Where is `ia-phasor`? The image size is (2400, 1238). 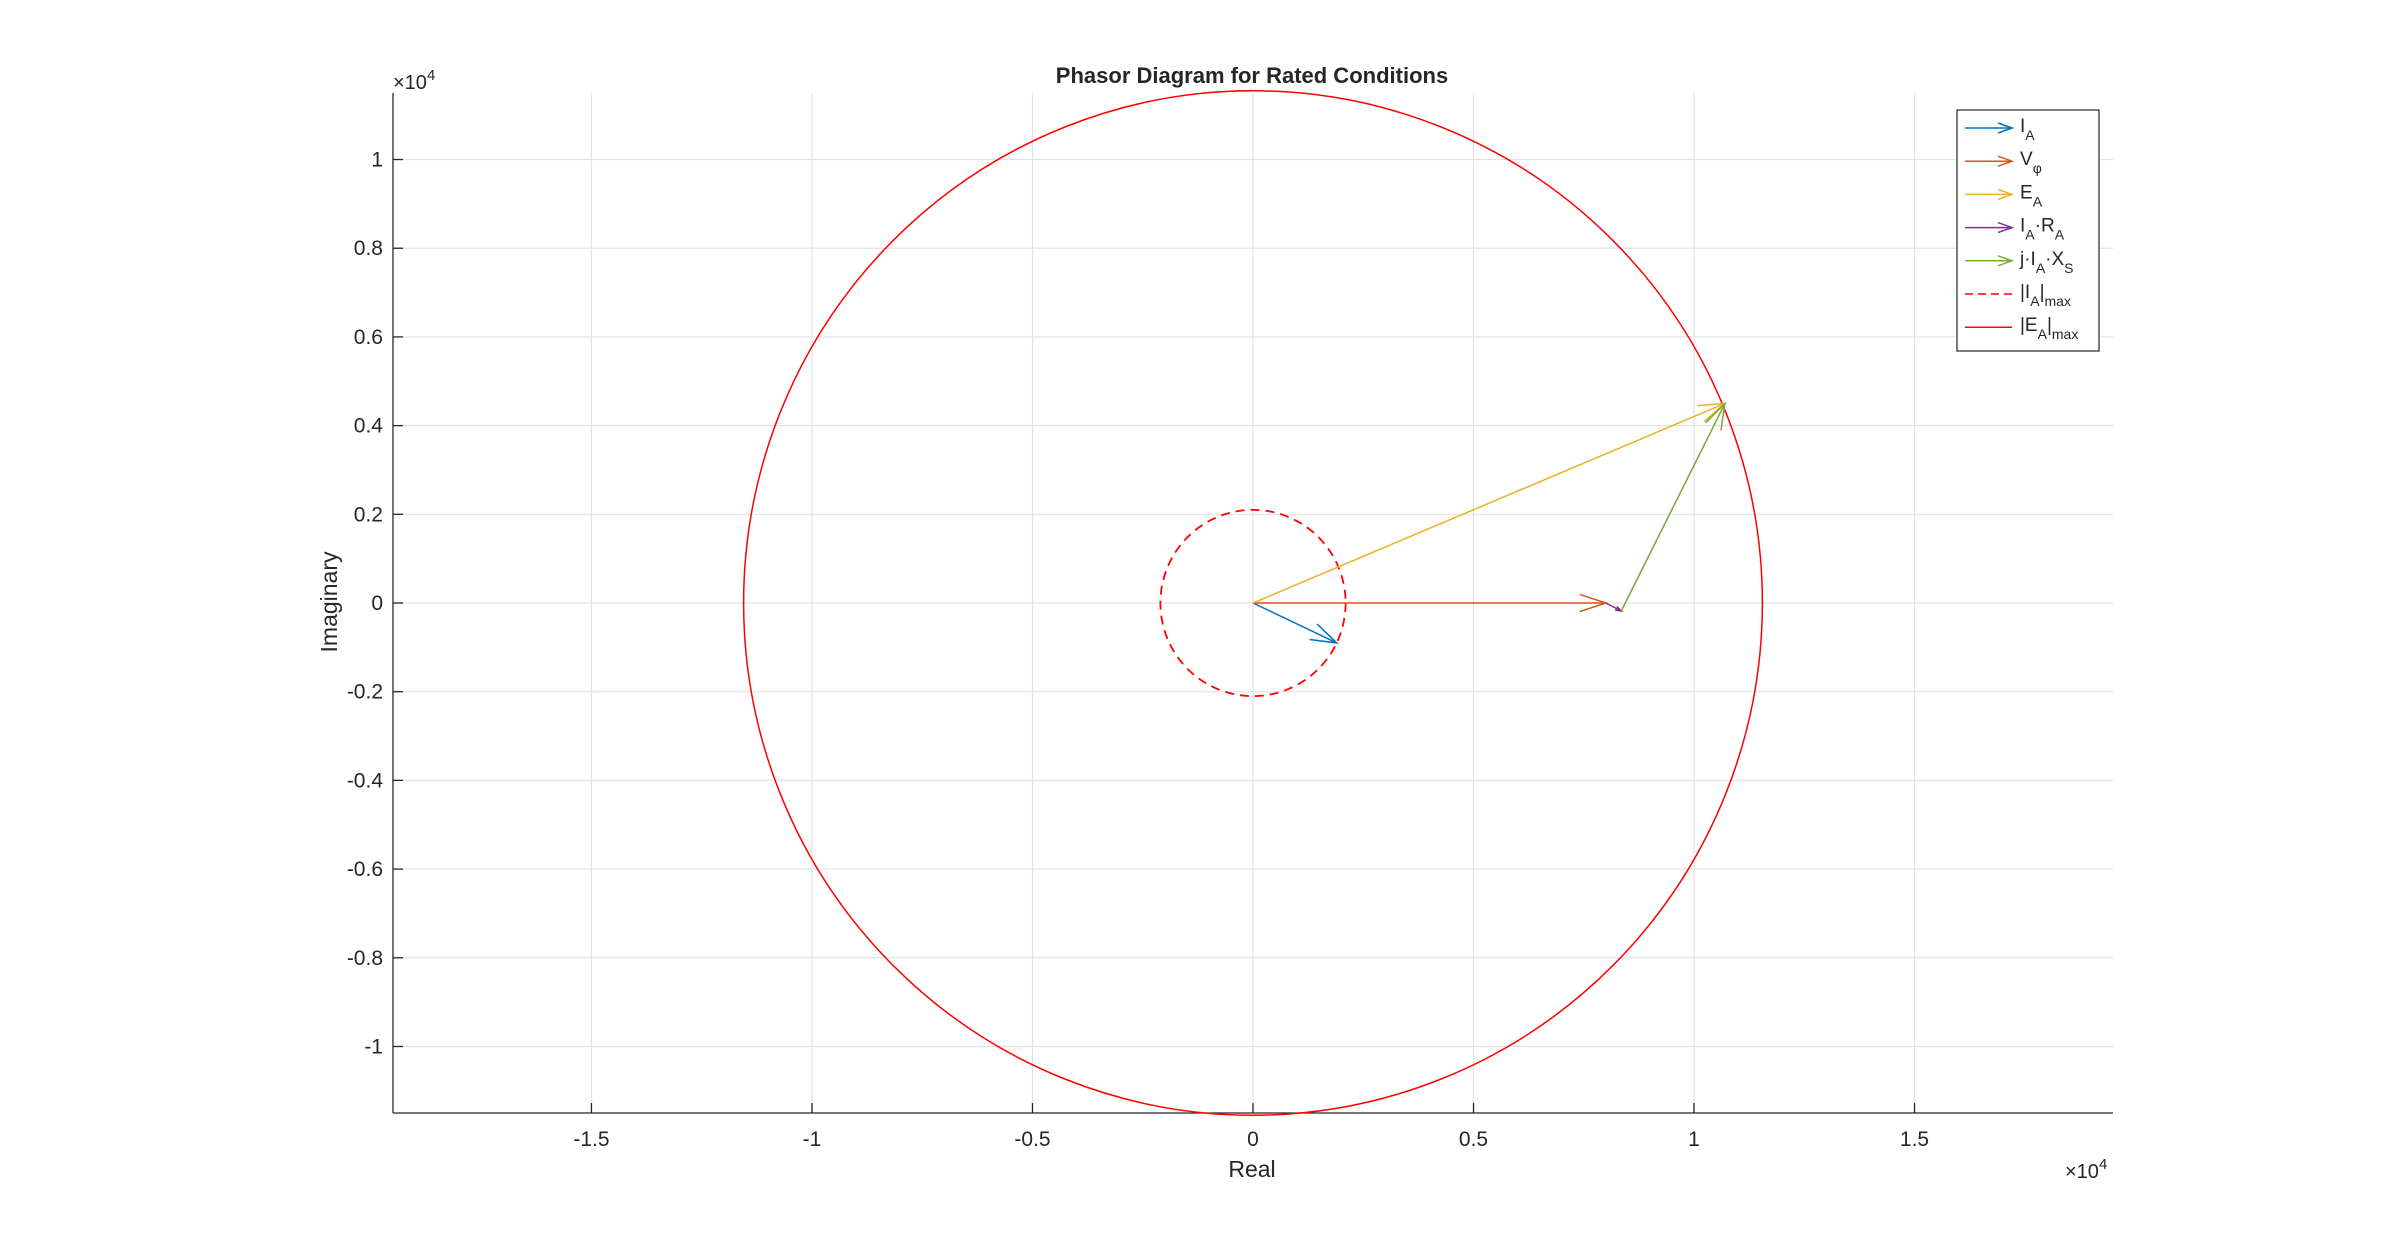
ia-phasor is located at coordinates (1295, 623).